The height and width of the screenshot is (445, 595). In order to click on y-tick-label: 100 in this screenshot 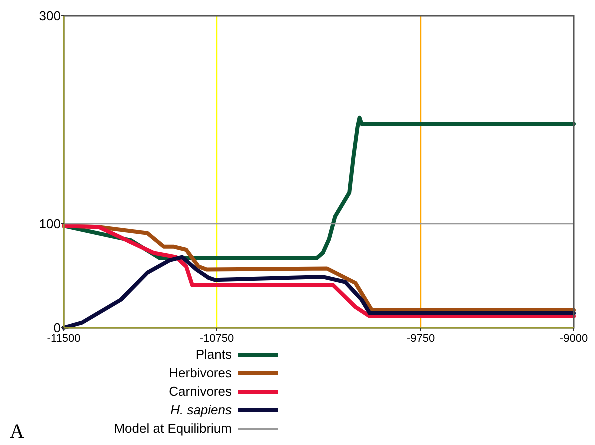, I will do `click(50, 224)`.